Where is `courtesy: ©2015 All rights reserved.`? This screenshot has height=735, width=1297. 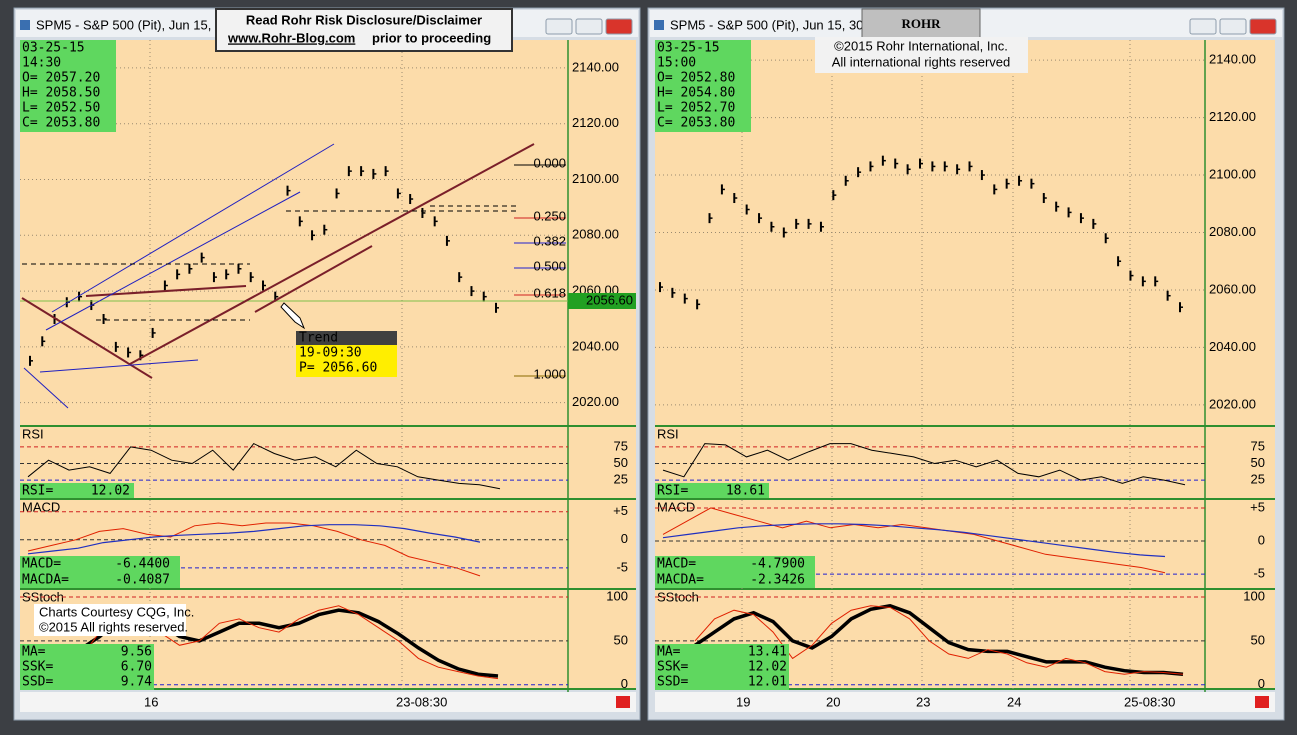 courtesy: ©2015 All rights reserved. is located at coordinates (113, 626).